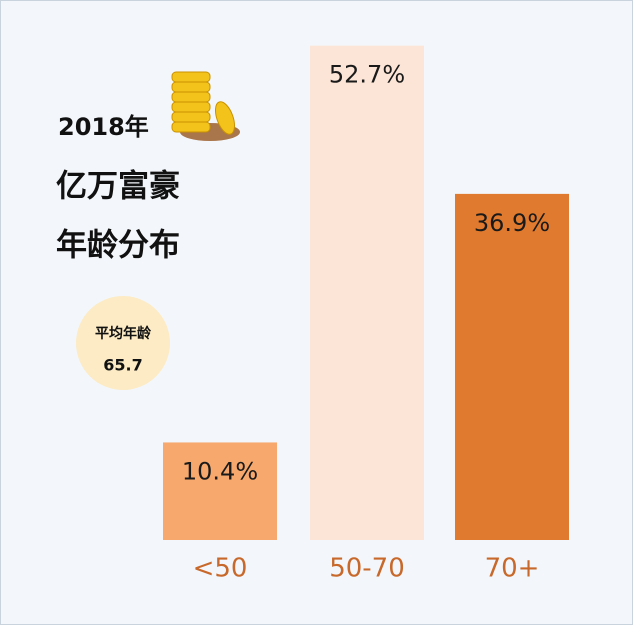 This screenshot has width=633, height=625. Describe the element at coordinates (512, 569) in the screenshot. I see `category-label: 70+` at that location.